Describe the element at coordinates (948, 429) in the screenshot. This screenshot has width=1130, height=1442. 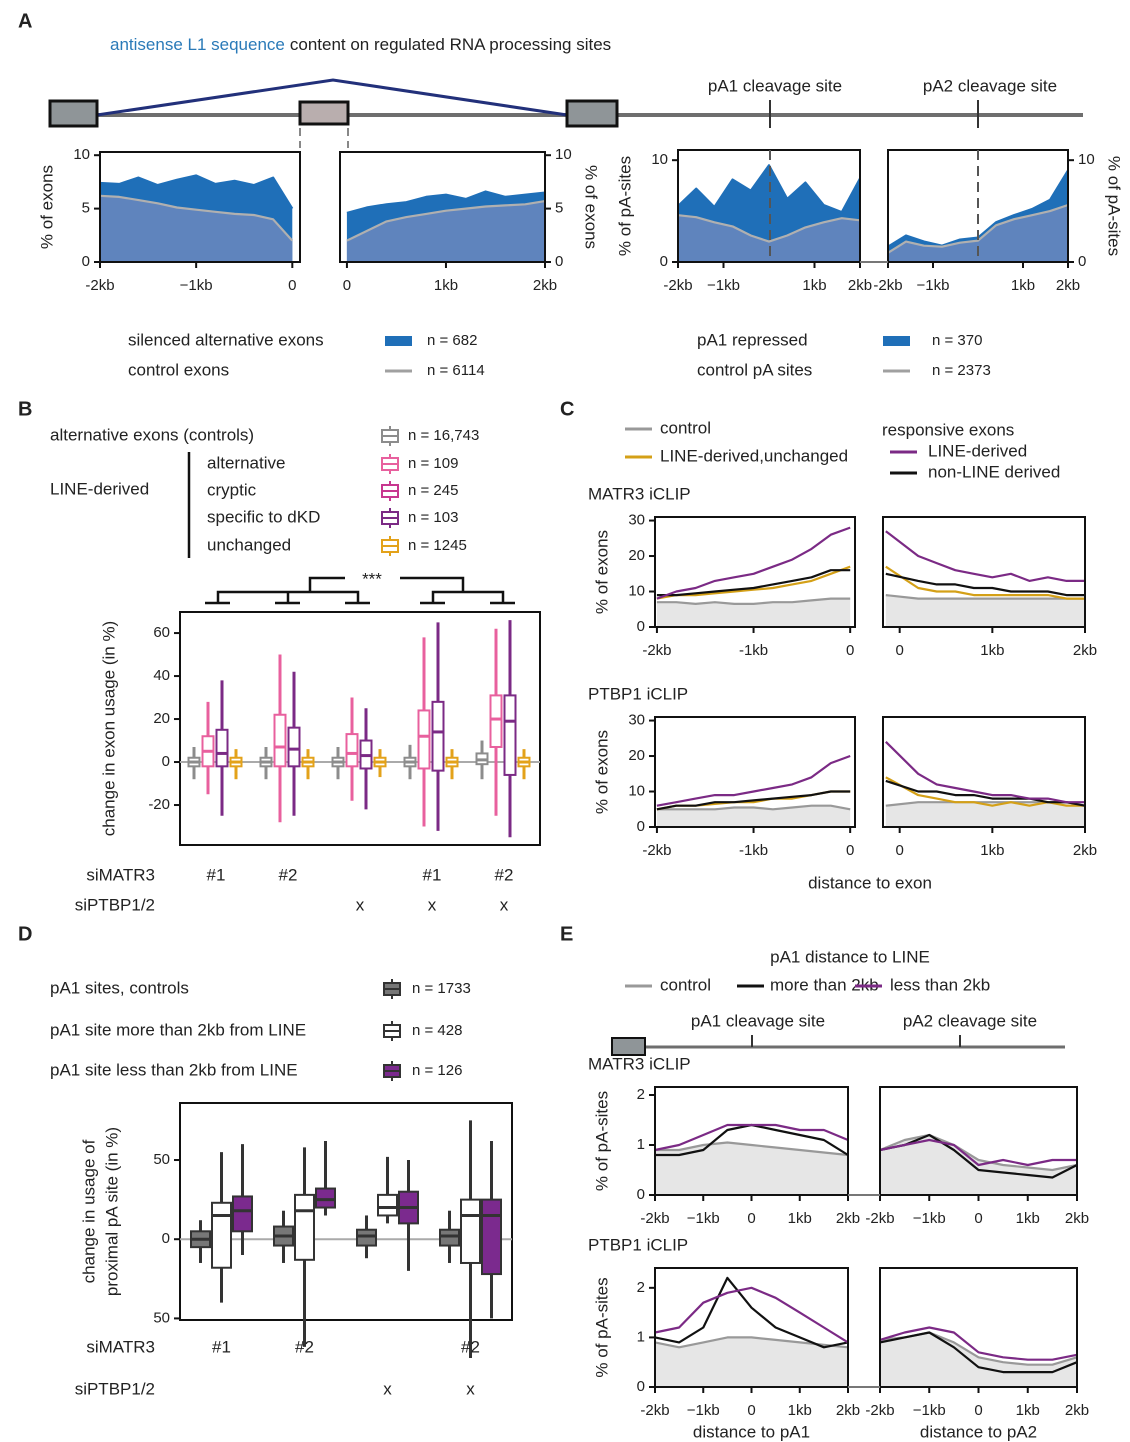
I see `legend-header: responsive exons` at that location.